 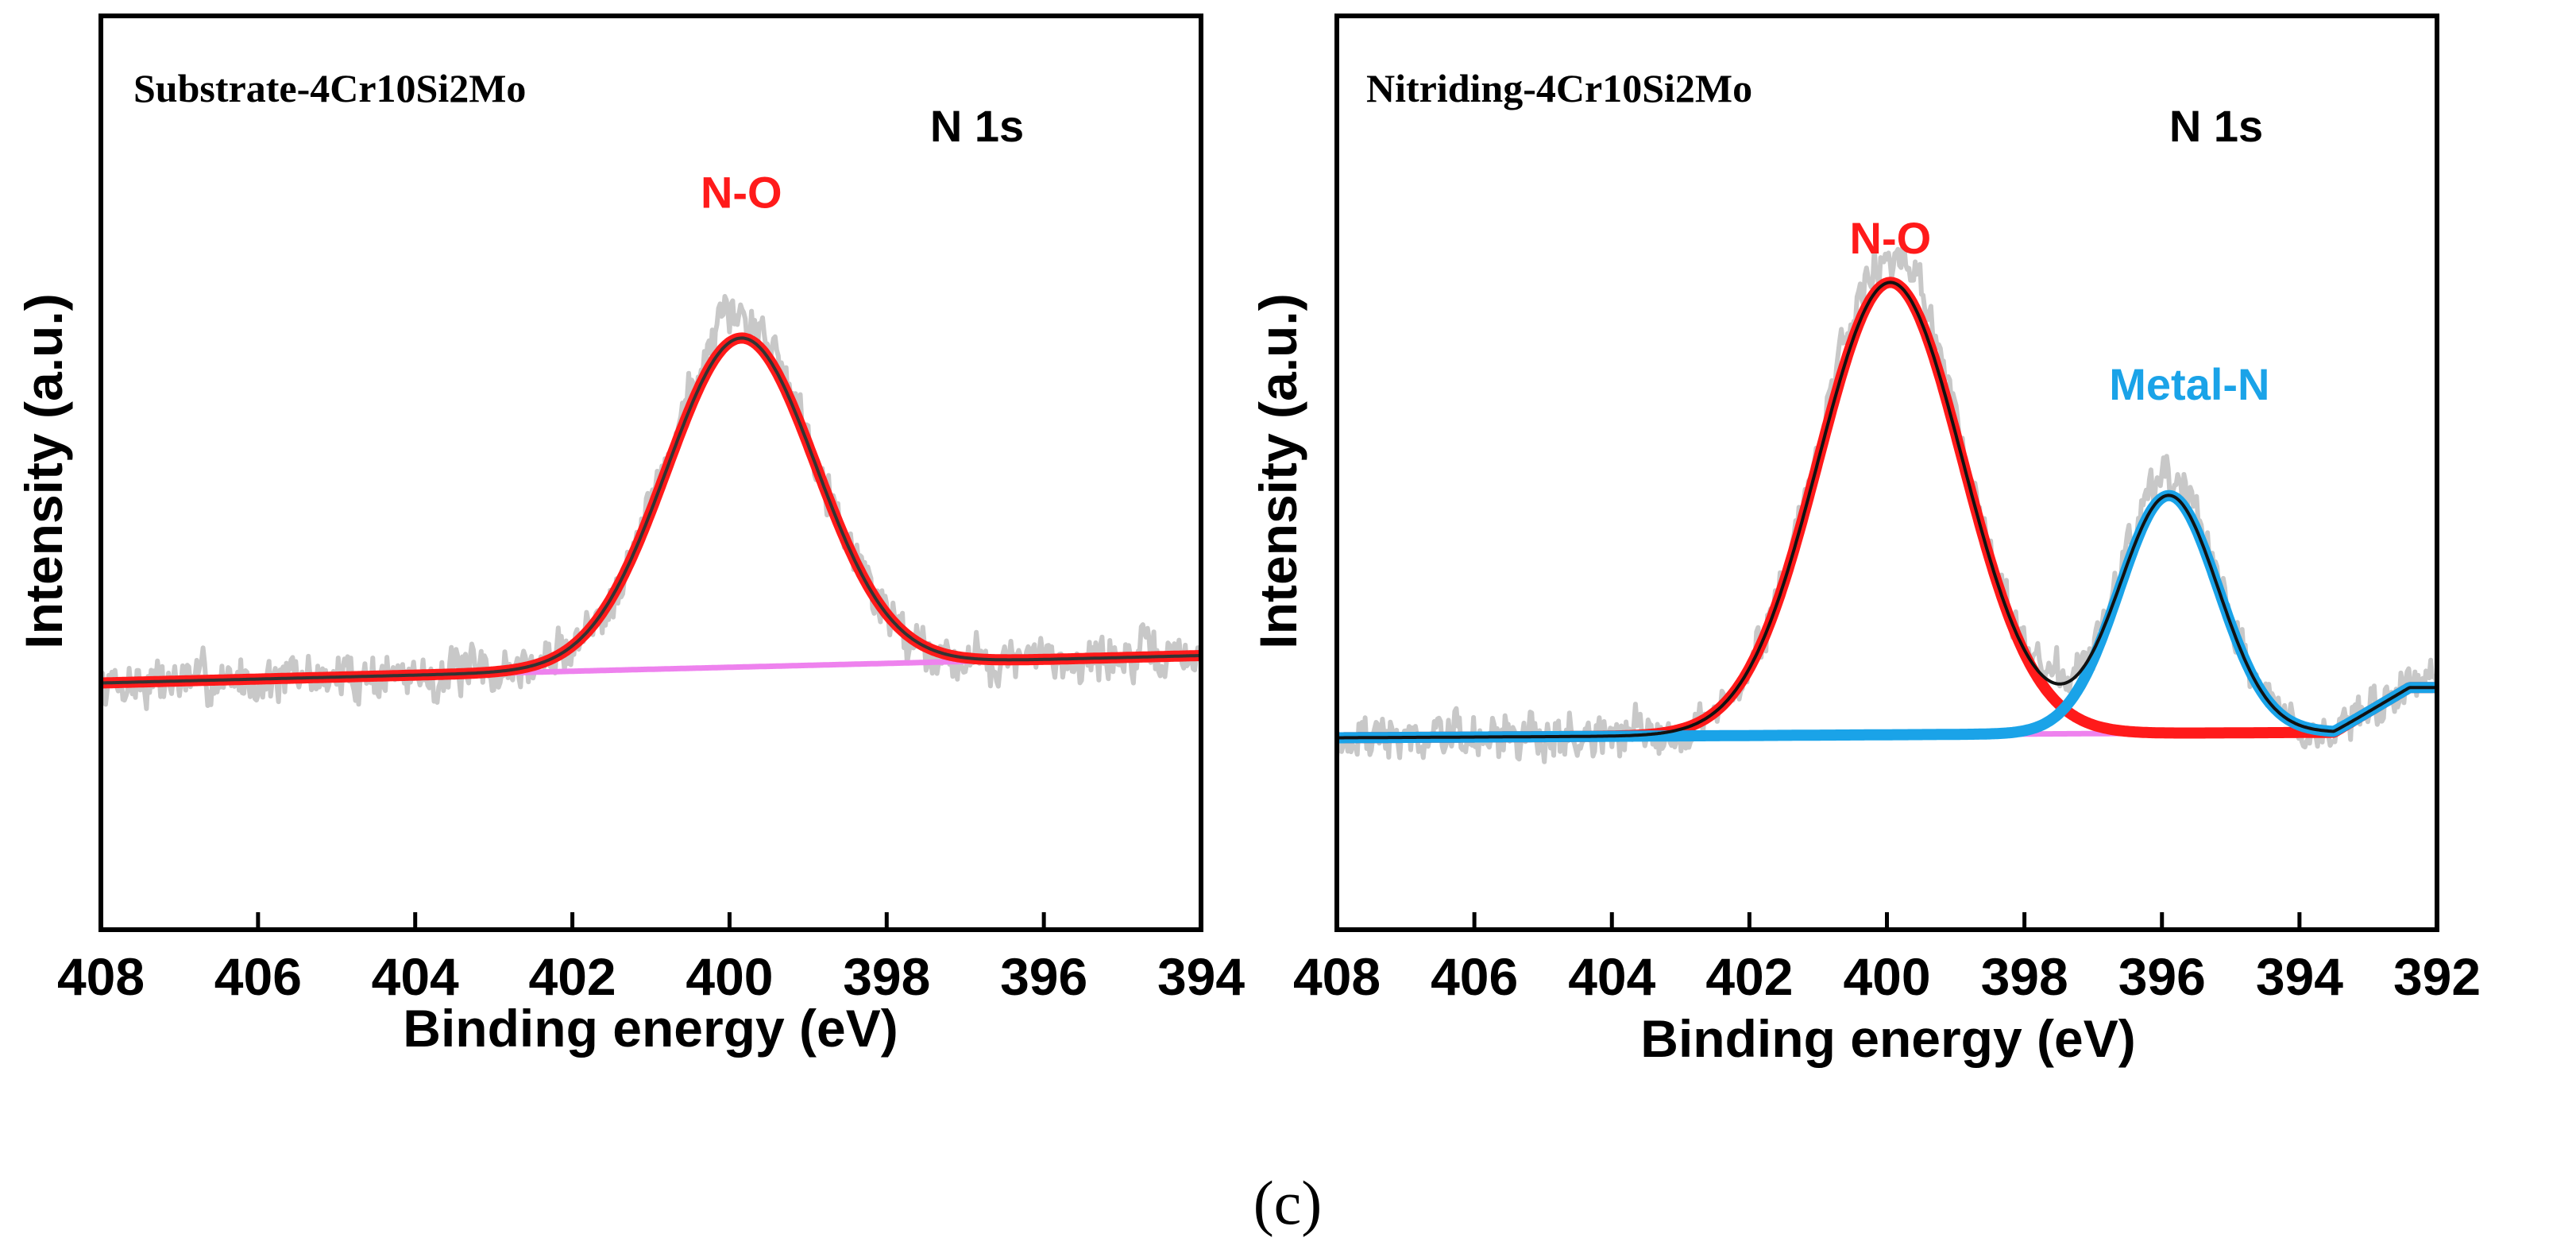 I want to click on panel-title: Nitriding-4Cr10Si2Mo, so click(x=1559, y=88).